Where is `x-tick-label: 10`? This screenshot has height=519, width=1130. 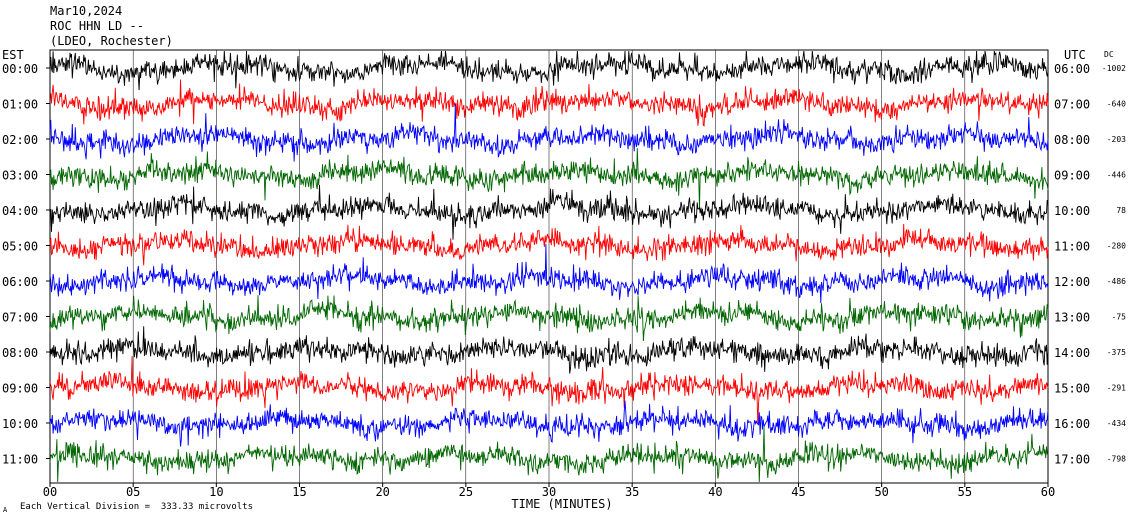 x-tick-label: 10 is located at coordinates (216, 492).